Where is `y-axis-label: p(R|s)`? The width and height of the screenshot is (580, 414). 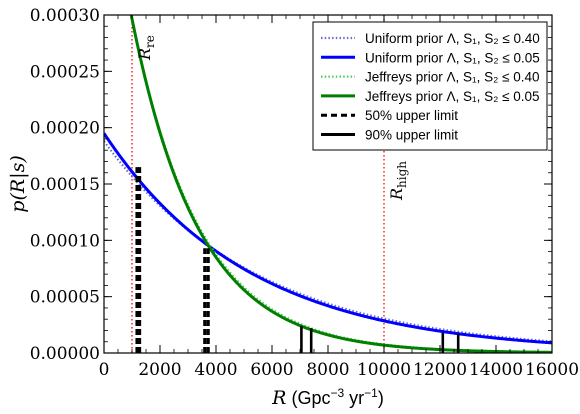
y-axis-label: p(R|s) is located at coordinates (18, 183).